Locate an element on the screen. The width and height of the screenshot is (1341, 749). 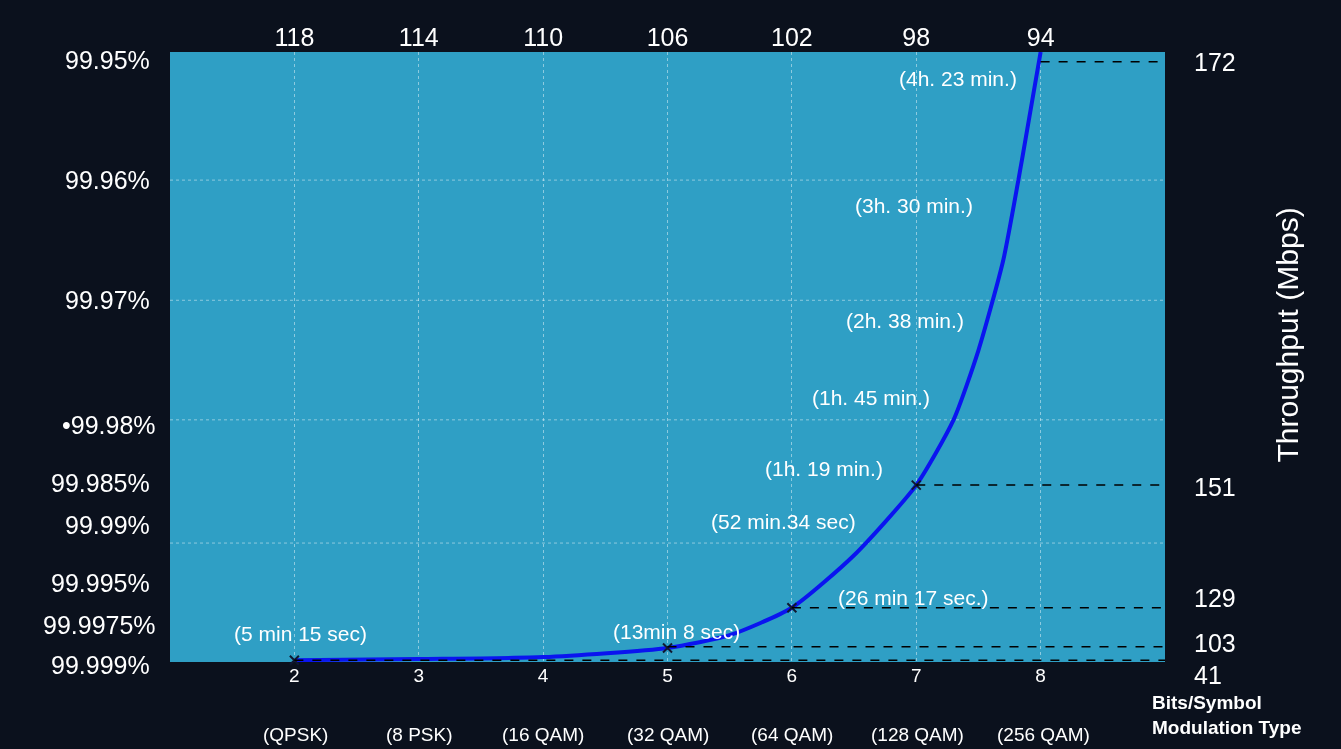
annotation: (26 min 17 sec.) is located at coordinates (913, 597).